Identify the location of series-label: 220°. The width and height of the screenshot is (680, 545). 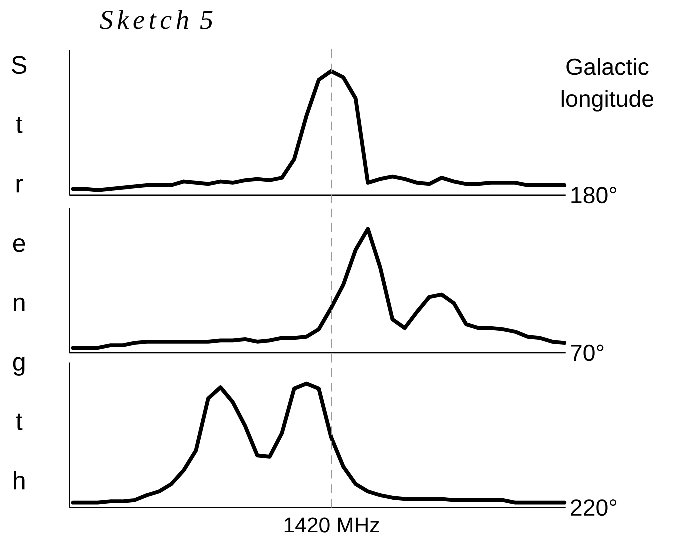
(594, 508).